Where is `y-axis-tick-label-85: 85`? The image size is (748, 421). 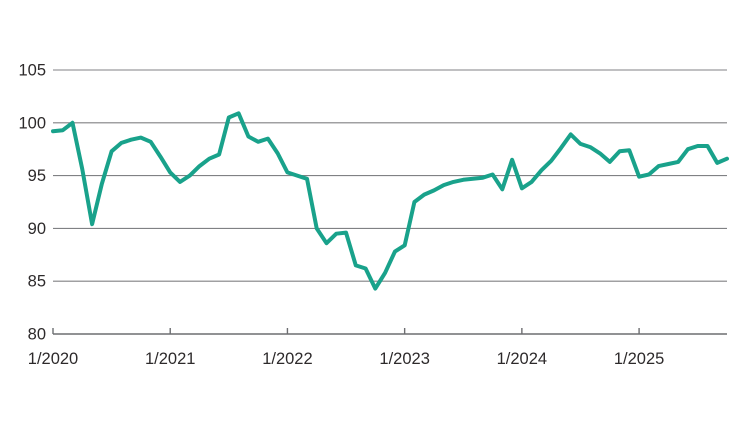
y-axis-tick-label-85: 85 is located at coordinates (37, 282).